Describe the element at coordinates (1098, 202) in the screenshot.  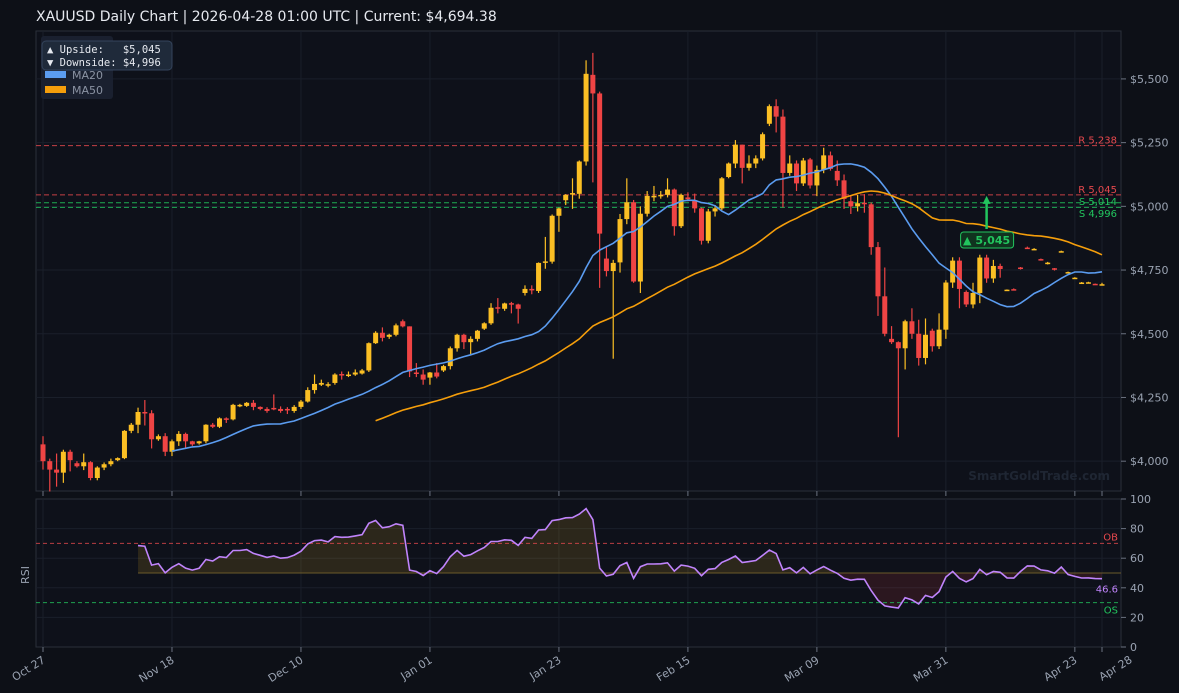
I see `support-level-label: S 5,014` at that location.